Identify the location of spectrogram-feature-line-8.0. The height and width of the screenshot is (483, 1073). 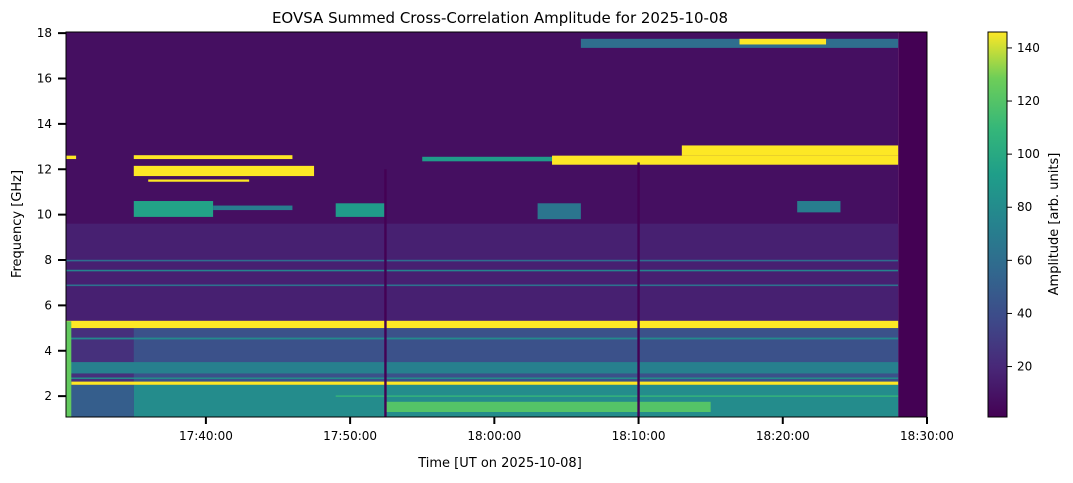
(482, 260).